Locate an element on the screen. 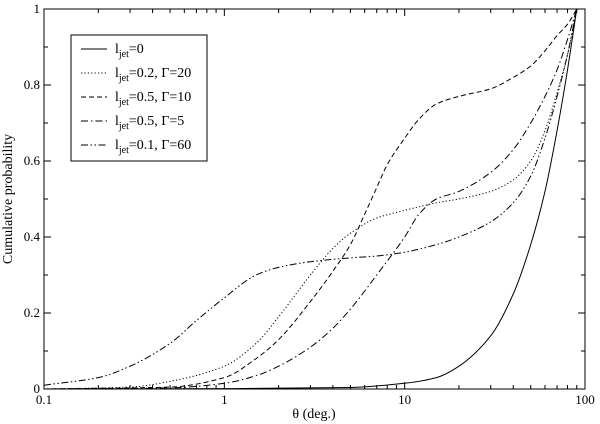 This screenshot has height=424, width=600. legend-label-rest: =0.5, Γ=5 is located at coordinates (156, 121).